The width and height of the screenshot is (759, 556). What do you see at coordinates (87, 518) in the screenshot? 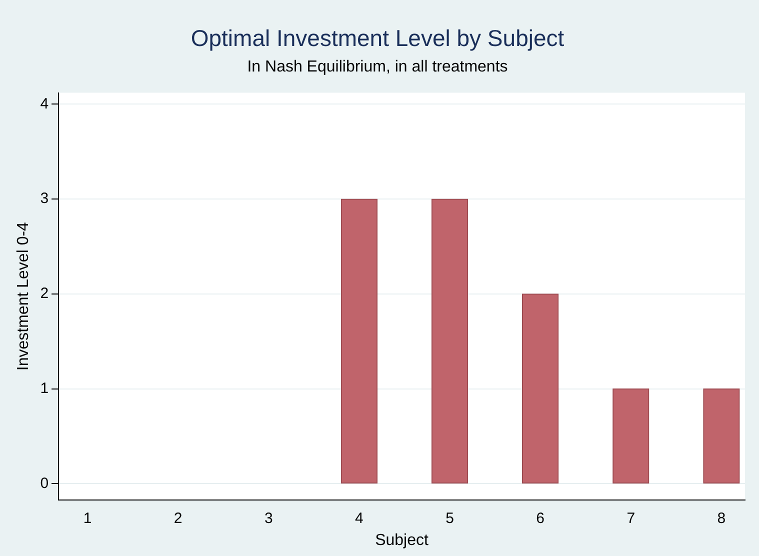
I see `x-tick-label: 1` at bounding box center [87, 518].